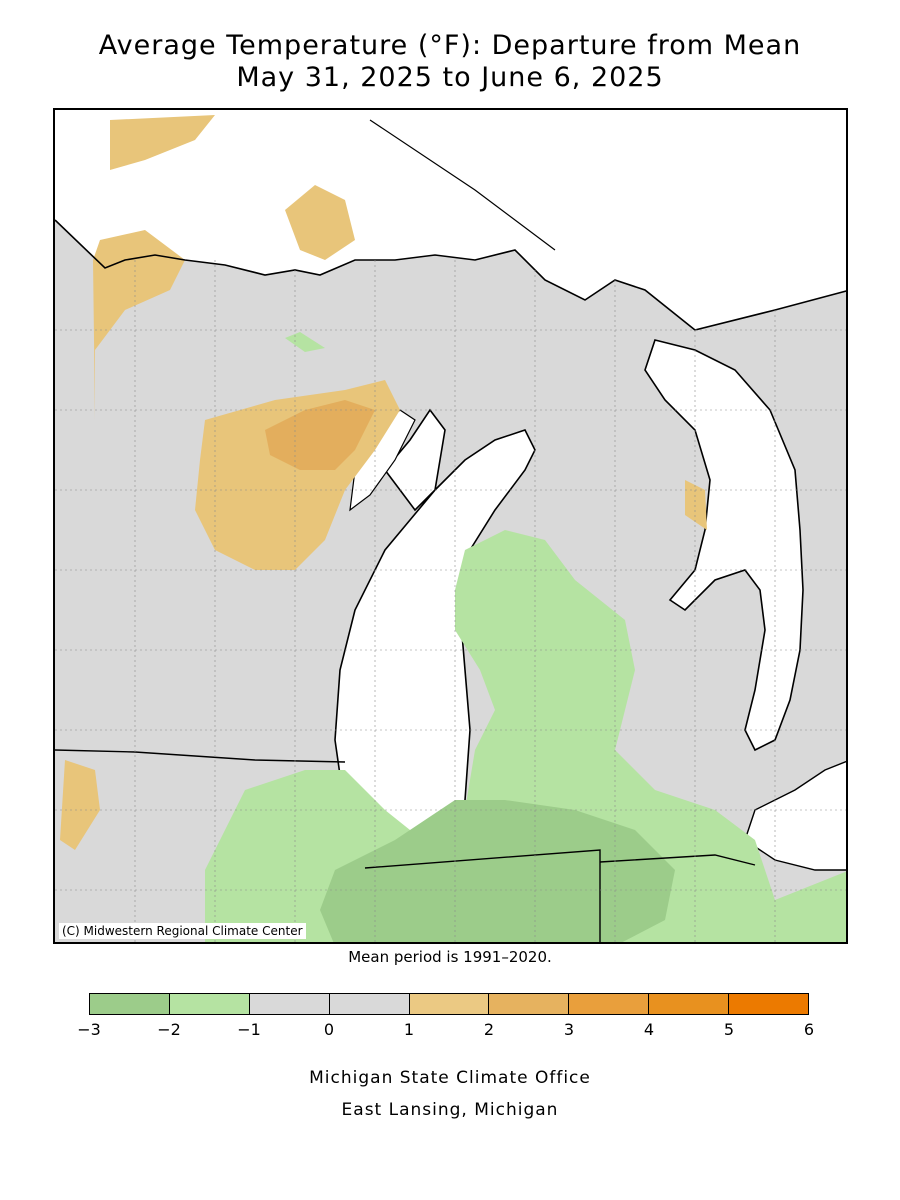 The width and height of the screenshot is (900, 1200). Describe the element at coordinates (169, 1029) in the screenshot. I see `legend-tick-label: −2` at that location.